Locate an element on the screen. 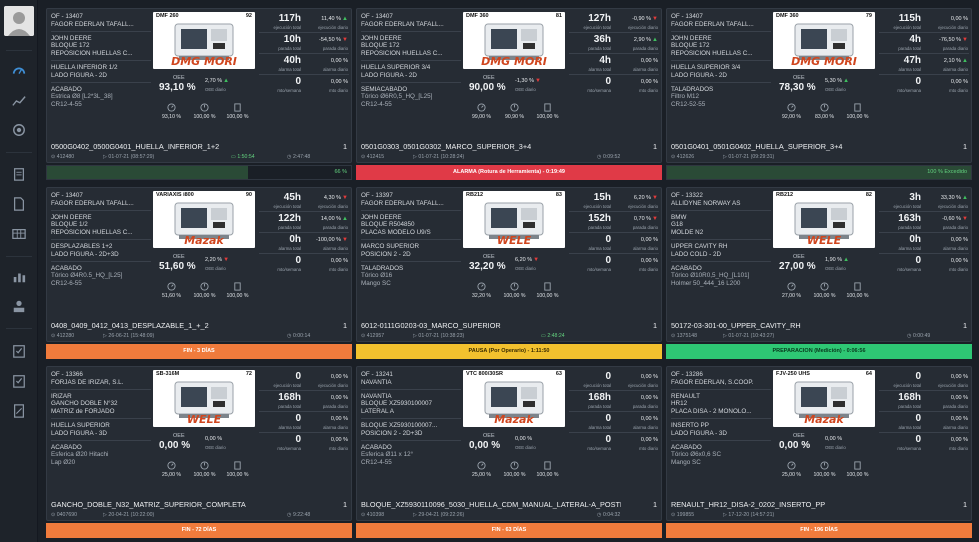  user-upload-icon is located at coordinates (19, 307).